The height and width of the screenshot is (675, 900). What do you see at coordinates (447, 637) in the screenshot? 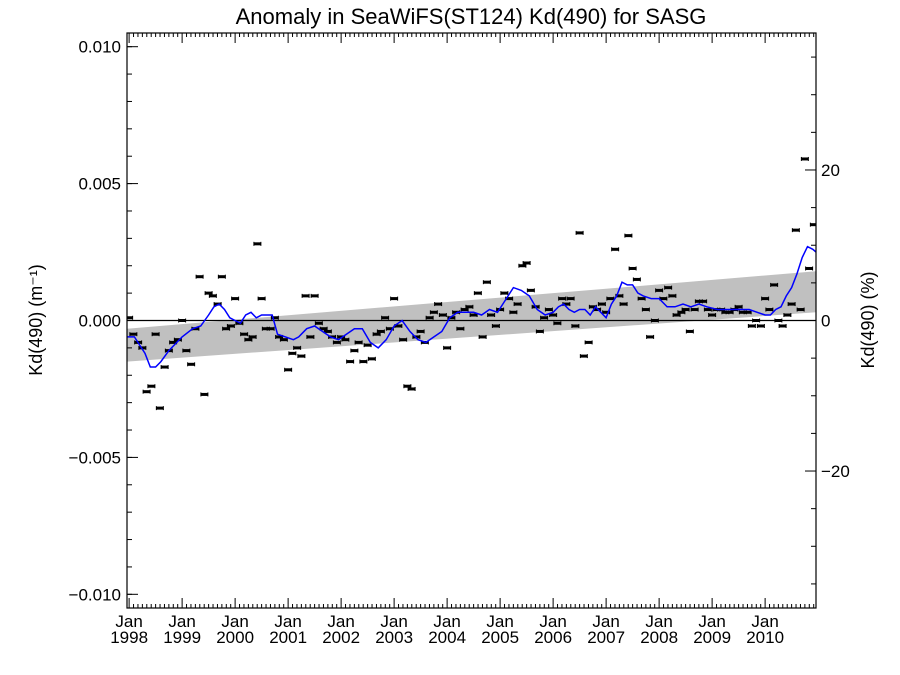
I see `x-tick-label-year: 2004` at bounding box center [447, 637].